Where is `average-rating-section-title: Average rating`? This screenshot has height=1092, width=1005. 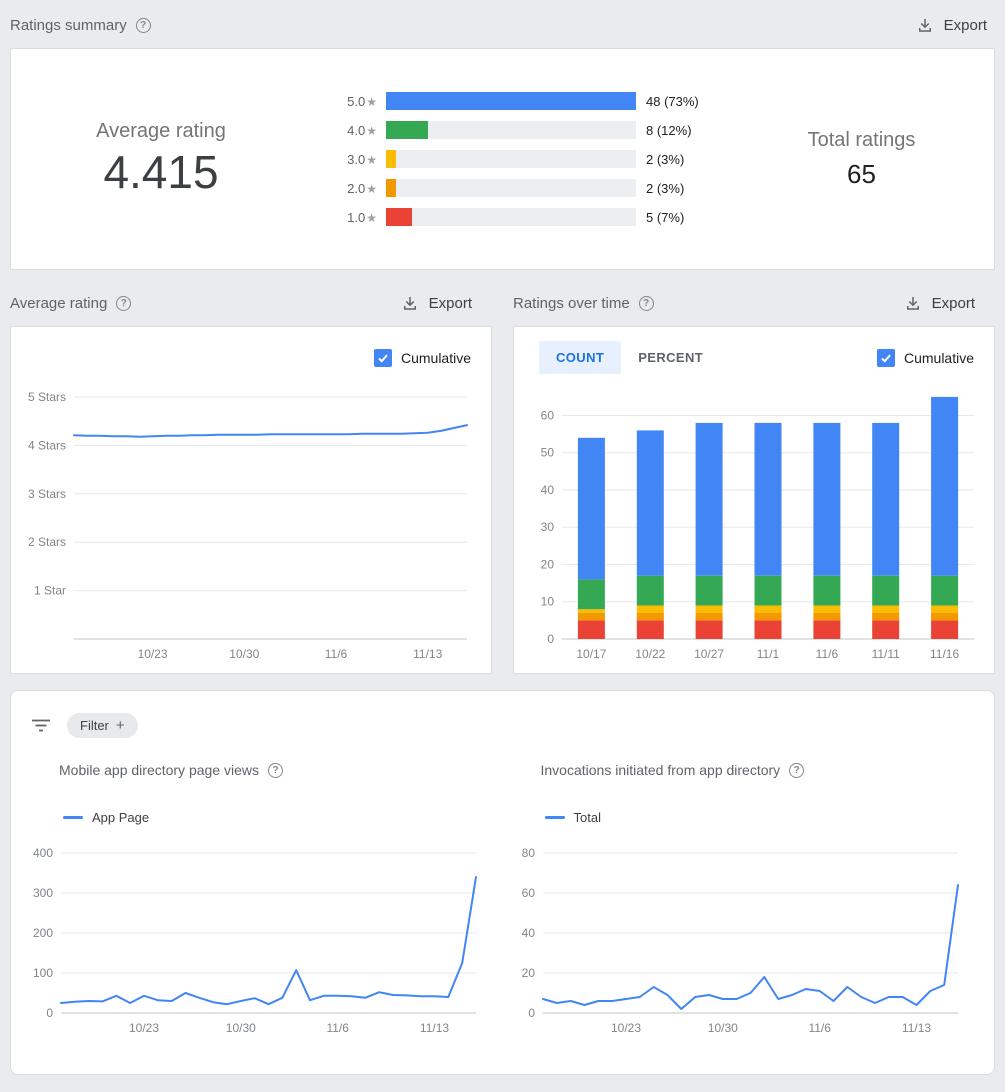 average-rating-section-title: Average rating is located at coordinates (59, 303).